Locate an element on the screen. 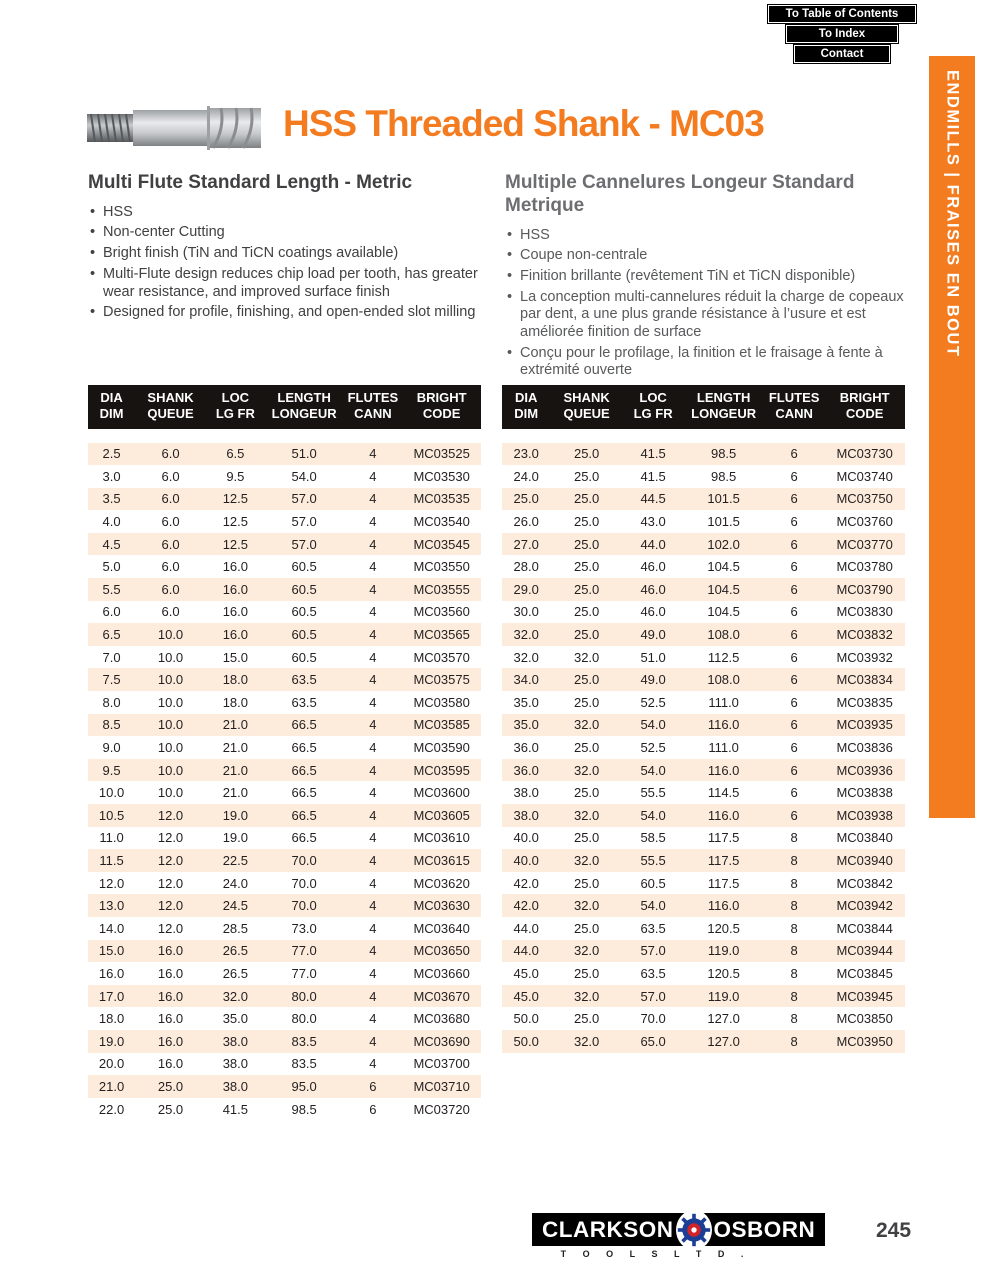 The image size is (989, 1280). table-cell: MC03790 is located at coordinates (864, 589).